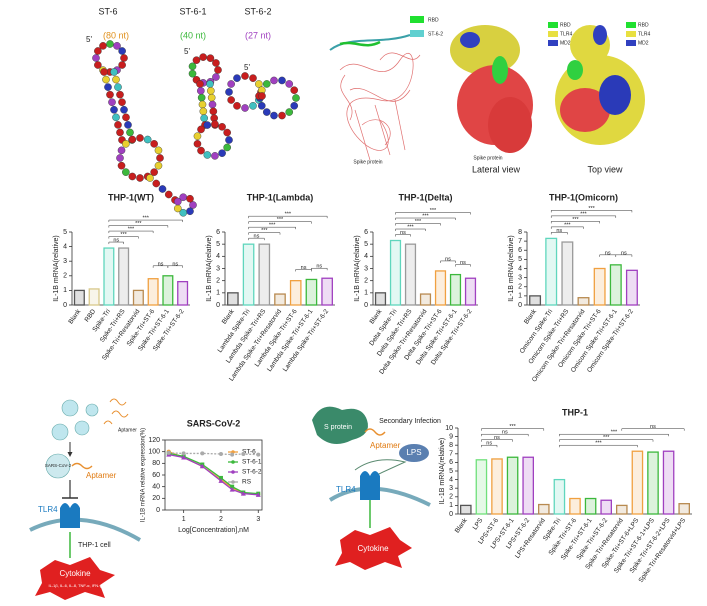  Describe the element at coordinates (221, 519) in the screenshot. I see `x-tick-label: 2` at that location.